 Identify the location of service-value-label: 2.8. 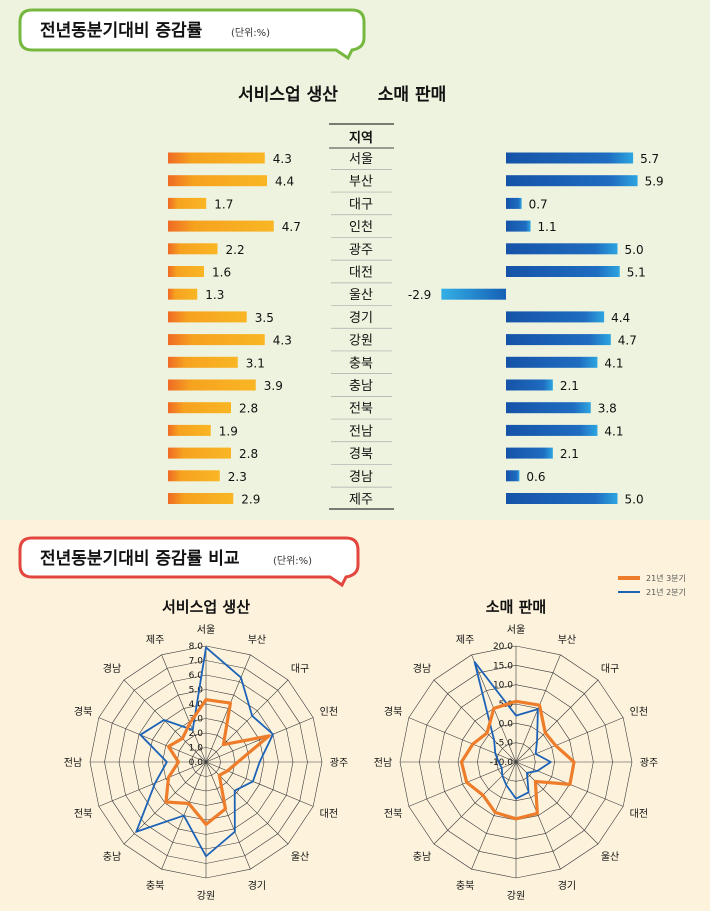
(248, 454).